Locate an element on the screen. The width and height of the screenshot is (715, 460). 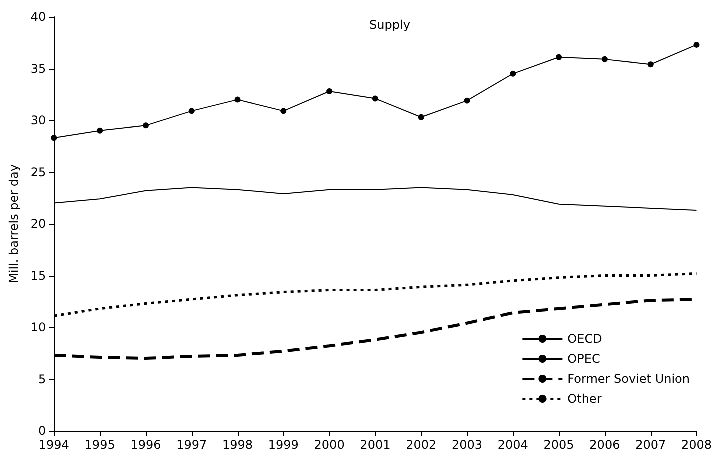
x-tick-label: 1995 is located at coordinates (100, 445).